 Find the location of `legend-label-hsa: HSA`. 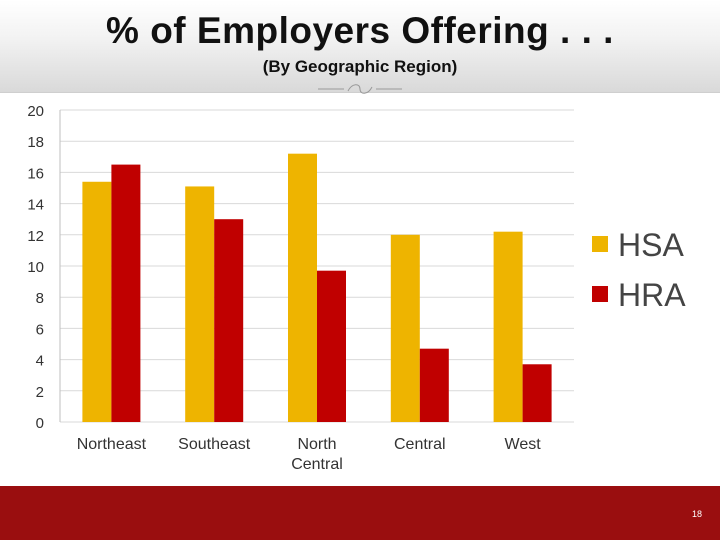

legend-label-hsa: HSA is located at coordinates (651, 245).